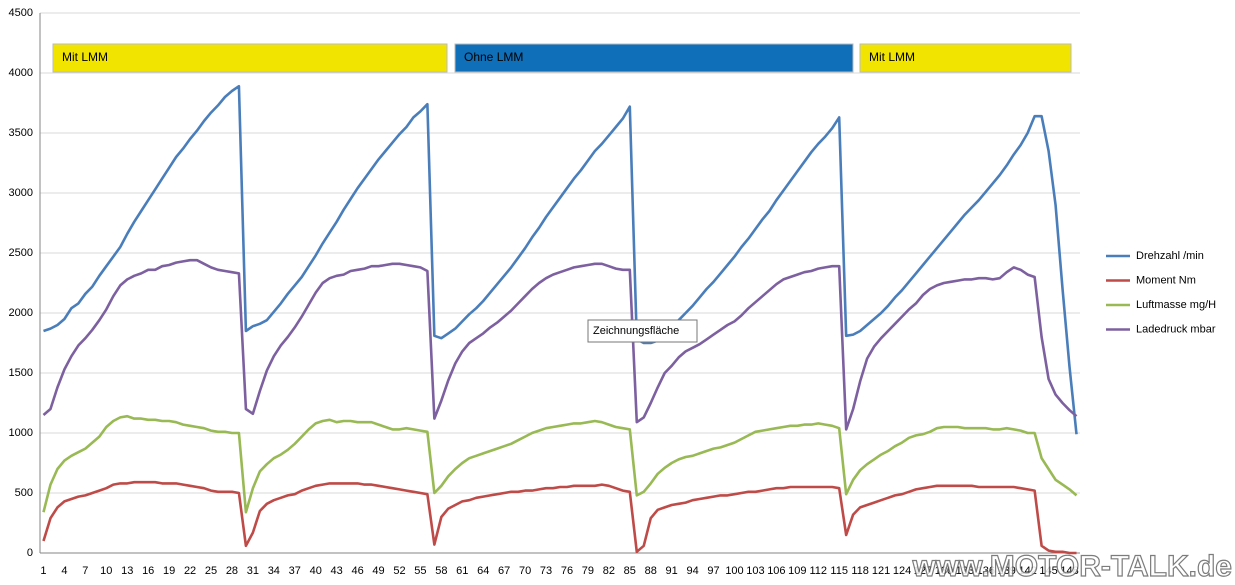 This screenshot has height=585, width=1235. Describe the element at coordinates (1069, 571) in the screenshot. I see `x-tick-label: 148` at that location.